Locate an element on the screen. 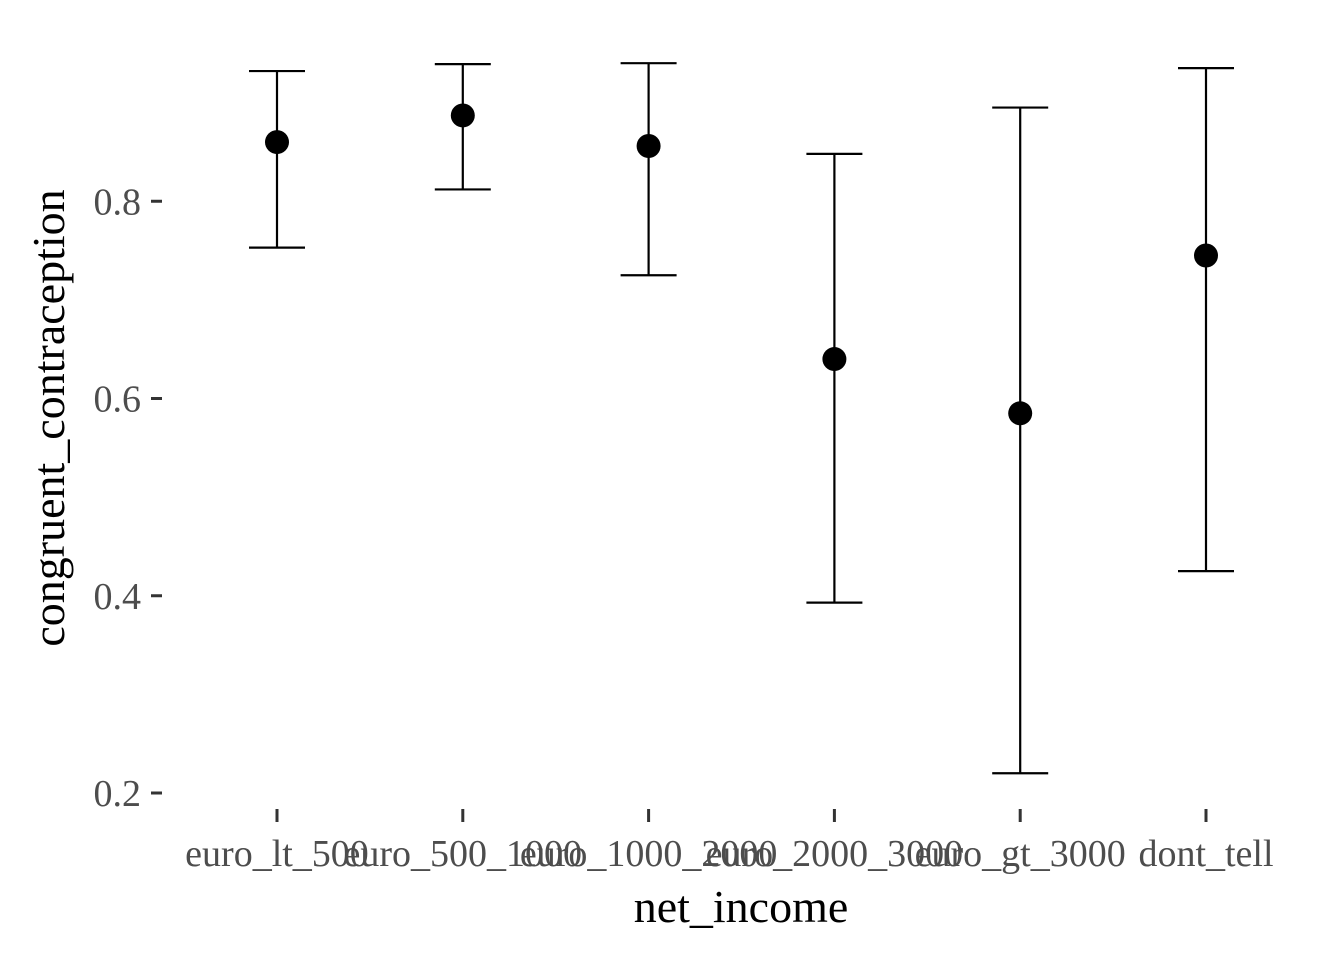  x-tick-label: euro_2000_3000 is located at coordinates (835, 854).